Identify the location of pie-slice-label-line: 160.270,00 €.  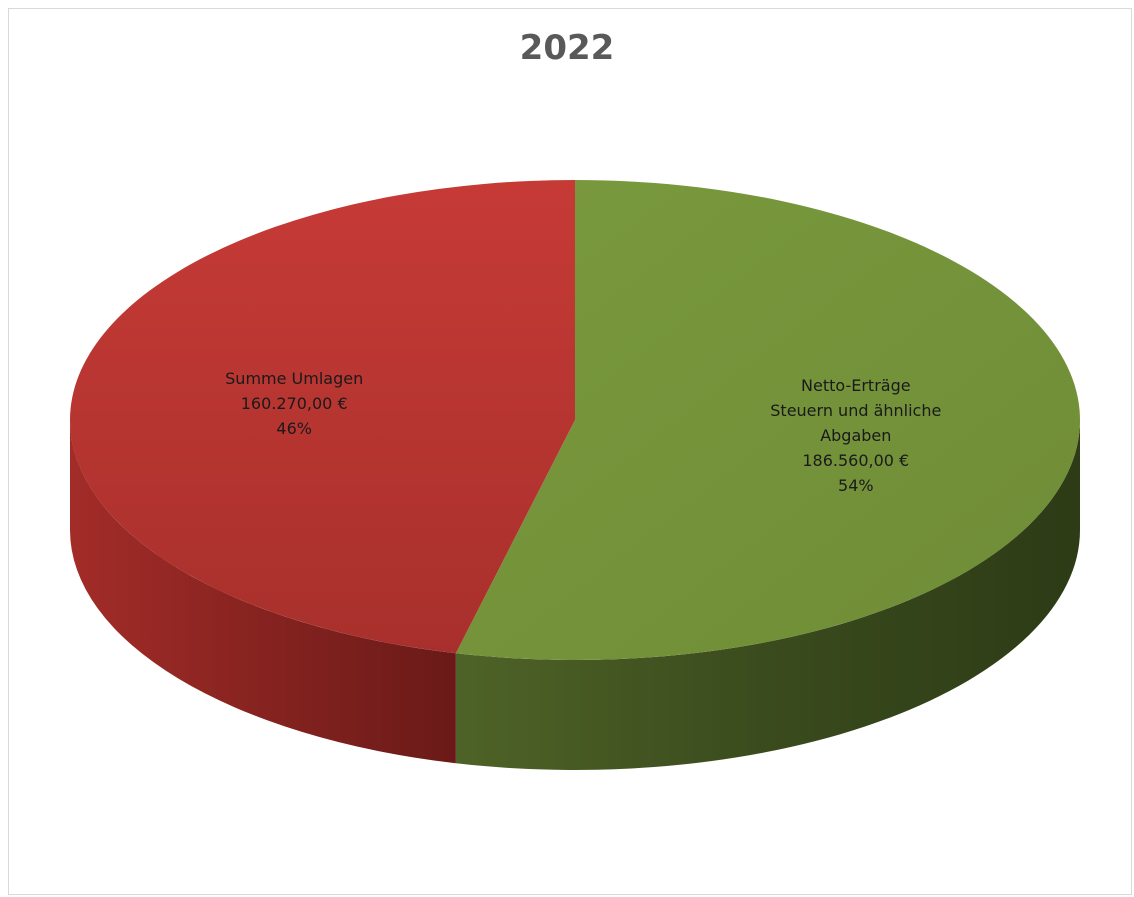
(294, 403).